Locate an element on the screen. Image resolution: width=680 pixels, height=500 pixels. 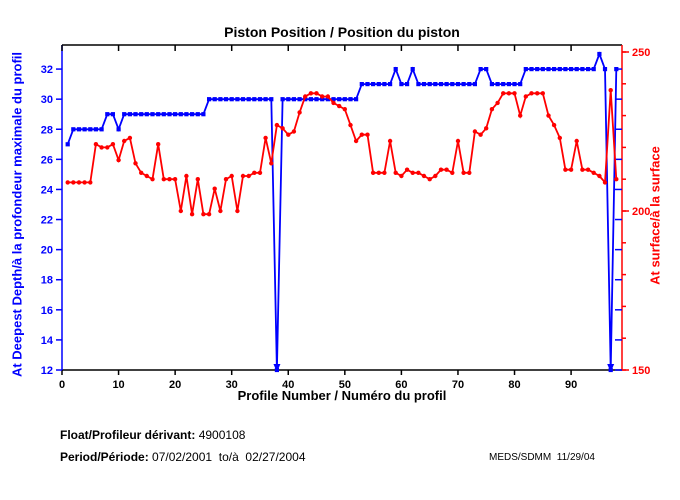
svg-text: 24 is located at coordinates (47, 190).